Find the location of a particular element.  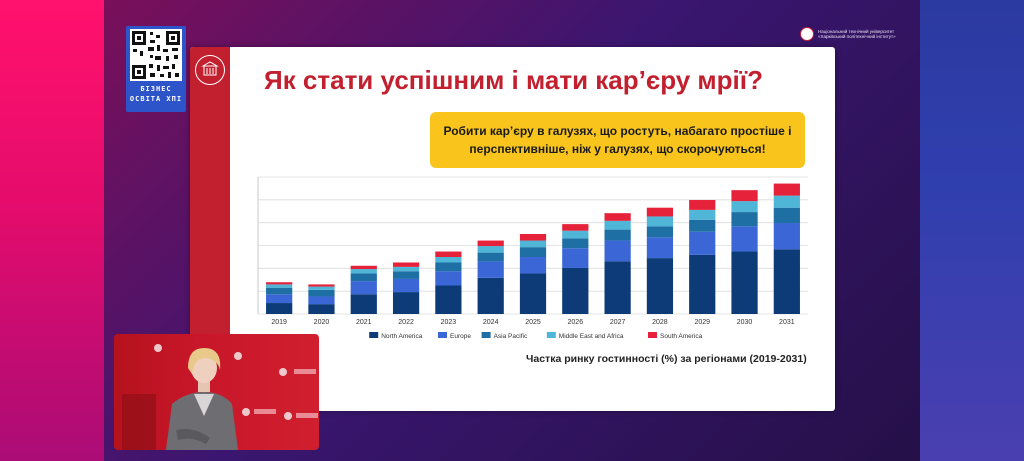

right-frame is located at coordinates (972, 230).